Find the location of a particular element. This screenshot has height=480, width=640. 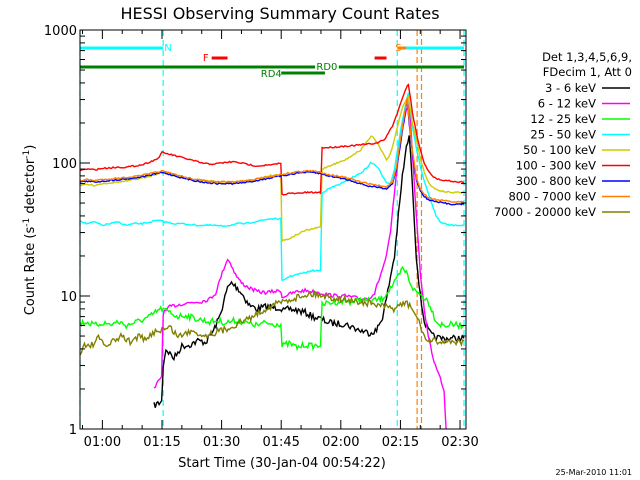

y-axis-label-sup1: -1 is located at coordinates (27, 222).